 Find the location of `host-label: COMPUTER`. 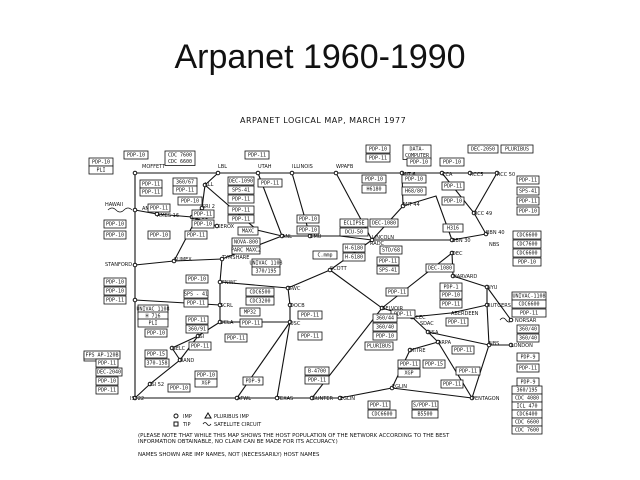

host-label: COMPUTER is located at coordinates (417, 156).